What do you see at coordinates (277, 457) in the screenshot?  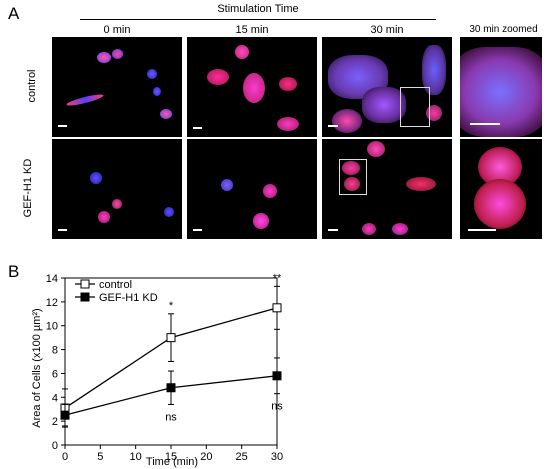 I see `x-tick-label: 30` at bounding box center [277, 457].